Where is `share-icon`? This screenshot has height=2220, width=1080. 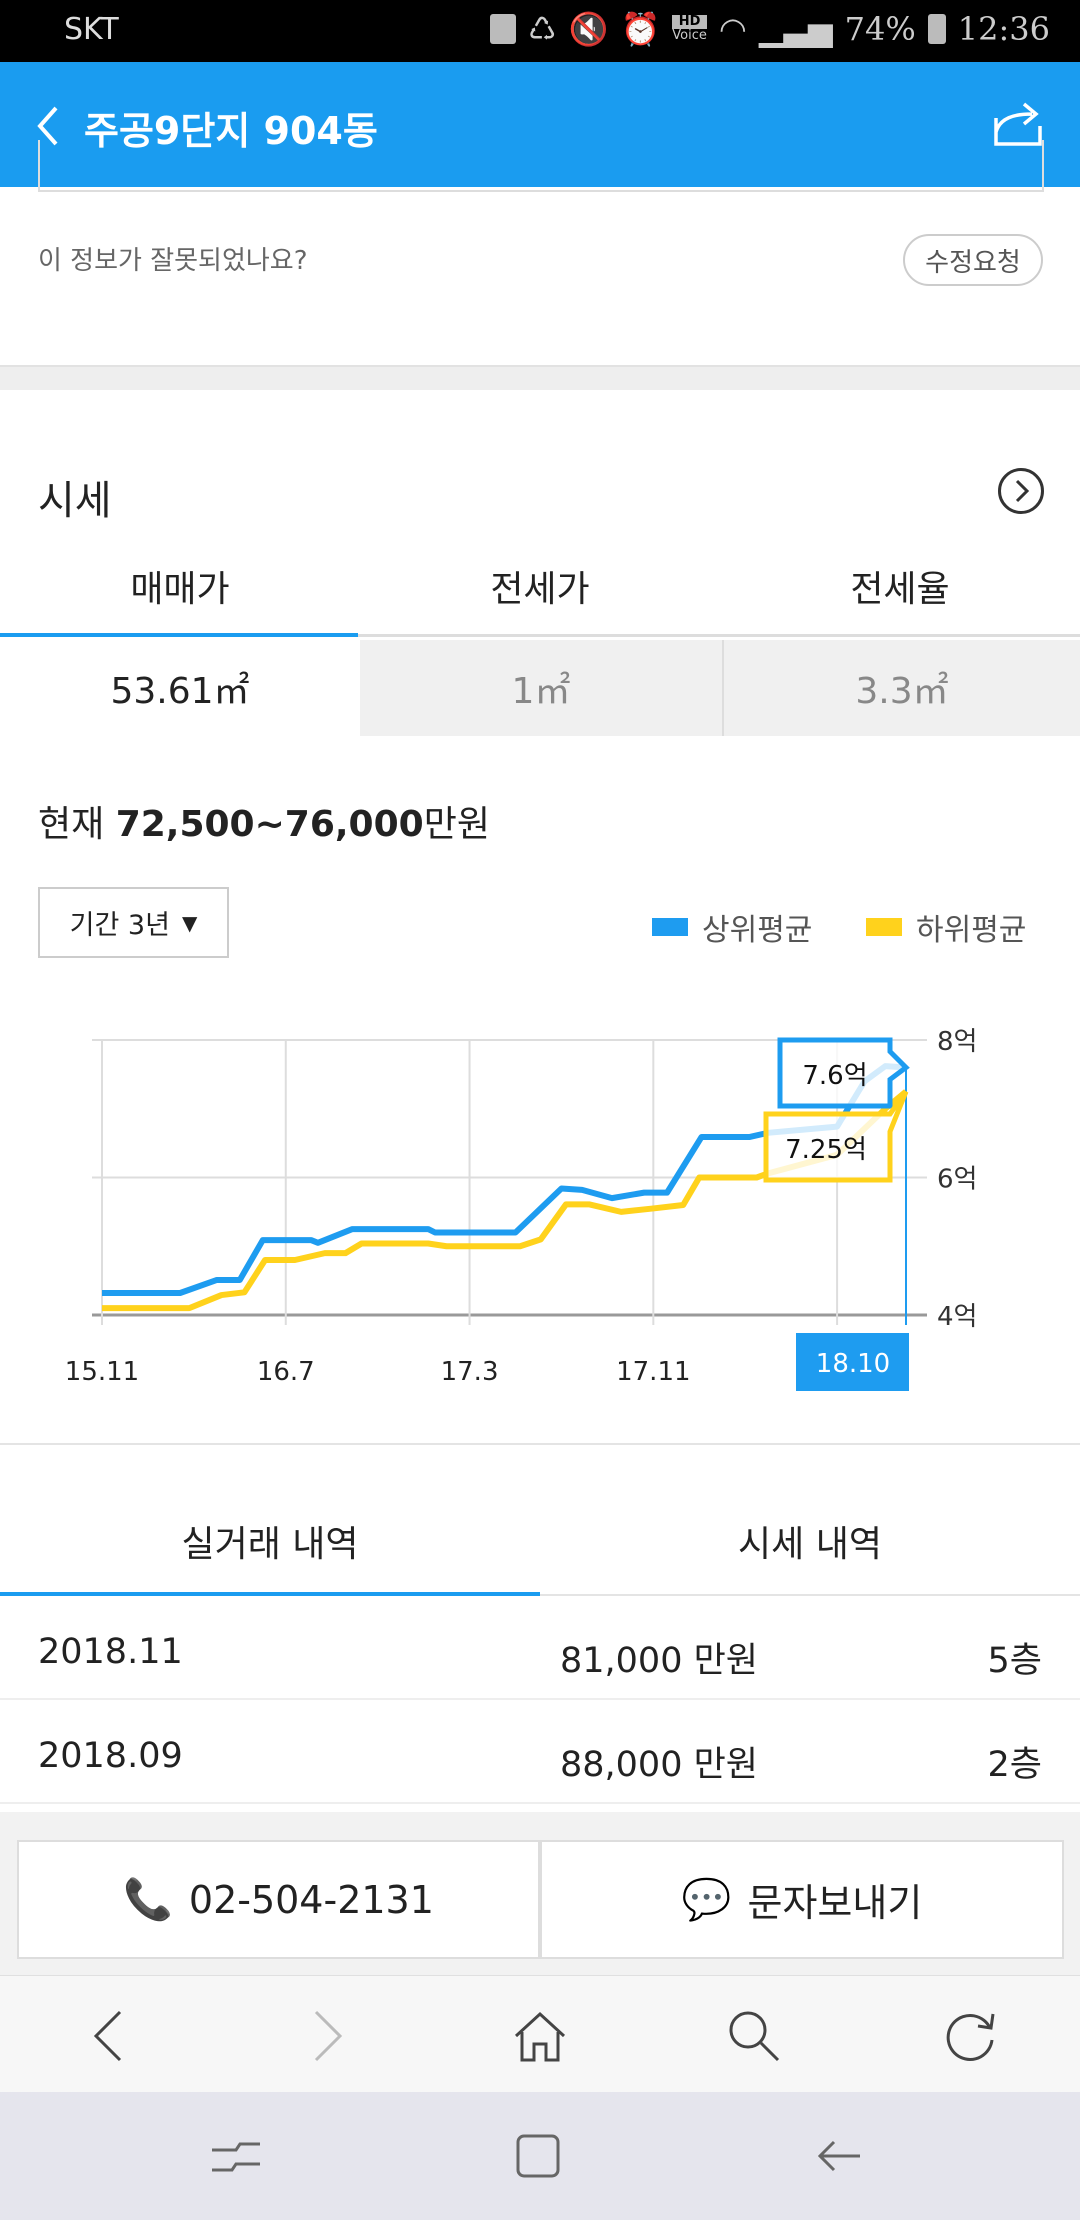 share-icon is located at coordinates (1018, 124).